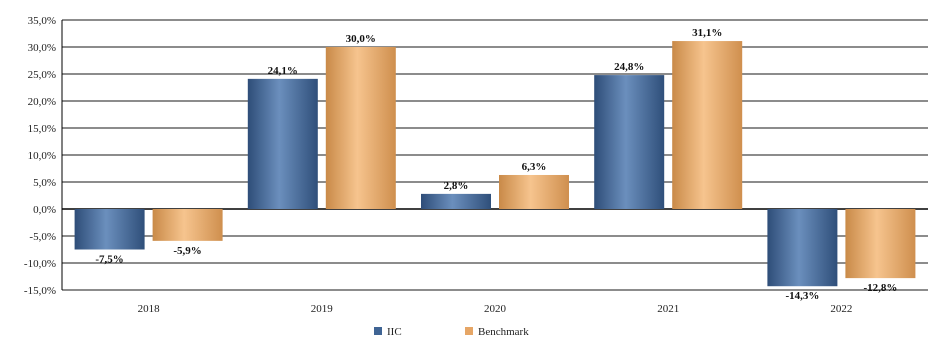 The height and width of the screenshot is (338, 930). Describe the element at coordinates (503, 332) in the screenshot. I see `legend-label-benchmark: Benchmark` at that location.